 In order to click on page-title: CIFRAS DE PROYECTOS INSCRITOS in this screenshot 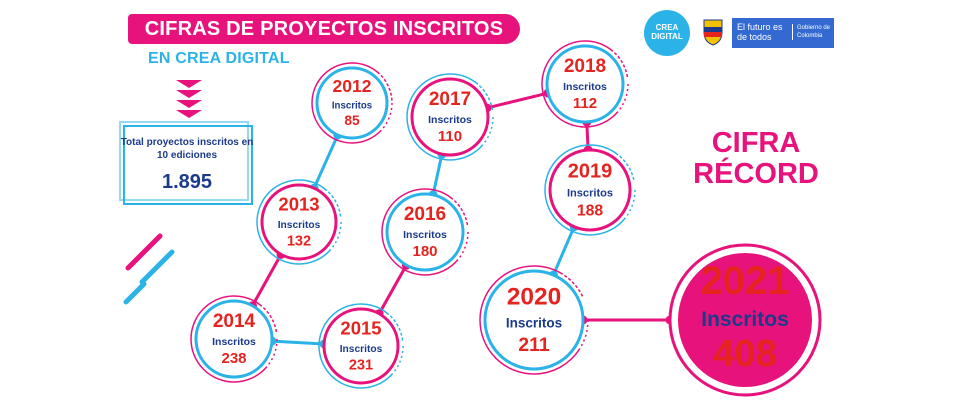, I will do `click(324, 29)`.